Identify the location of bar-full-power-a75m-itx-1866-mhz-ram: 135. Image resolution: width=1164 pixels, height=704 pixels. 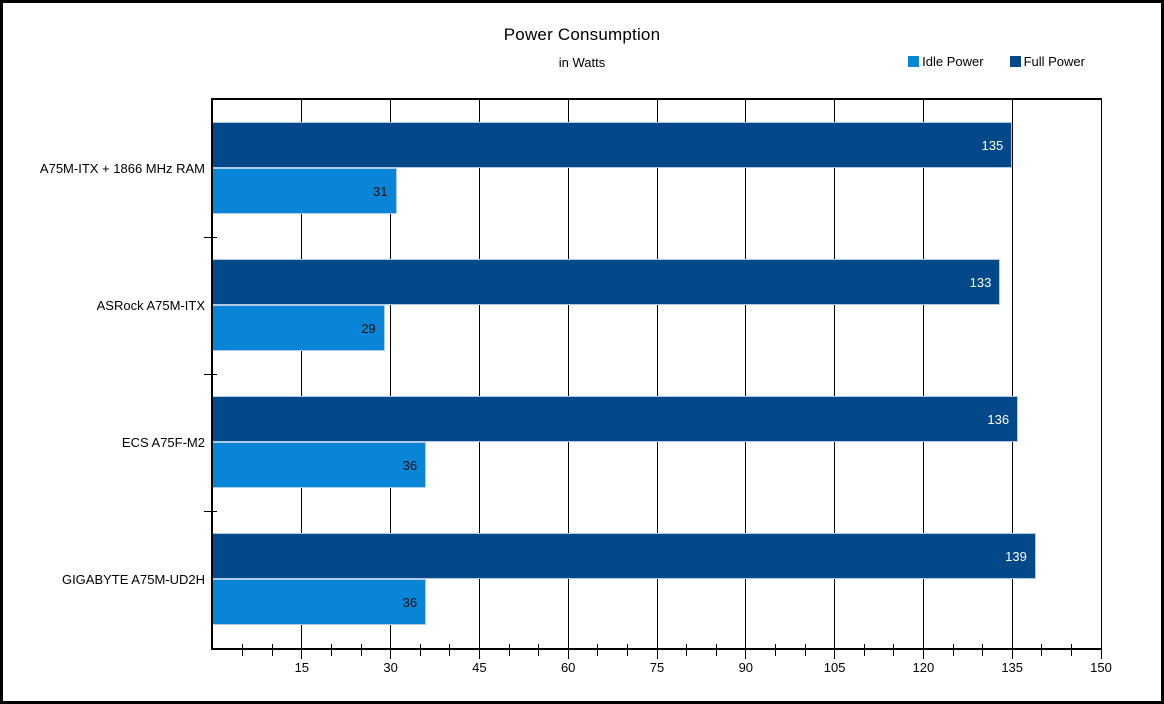
(613, 145).